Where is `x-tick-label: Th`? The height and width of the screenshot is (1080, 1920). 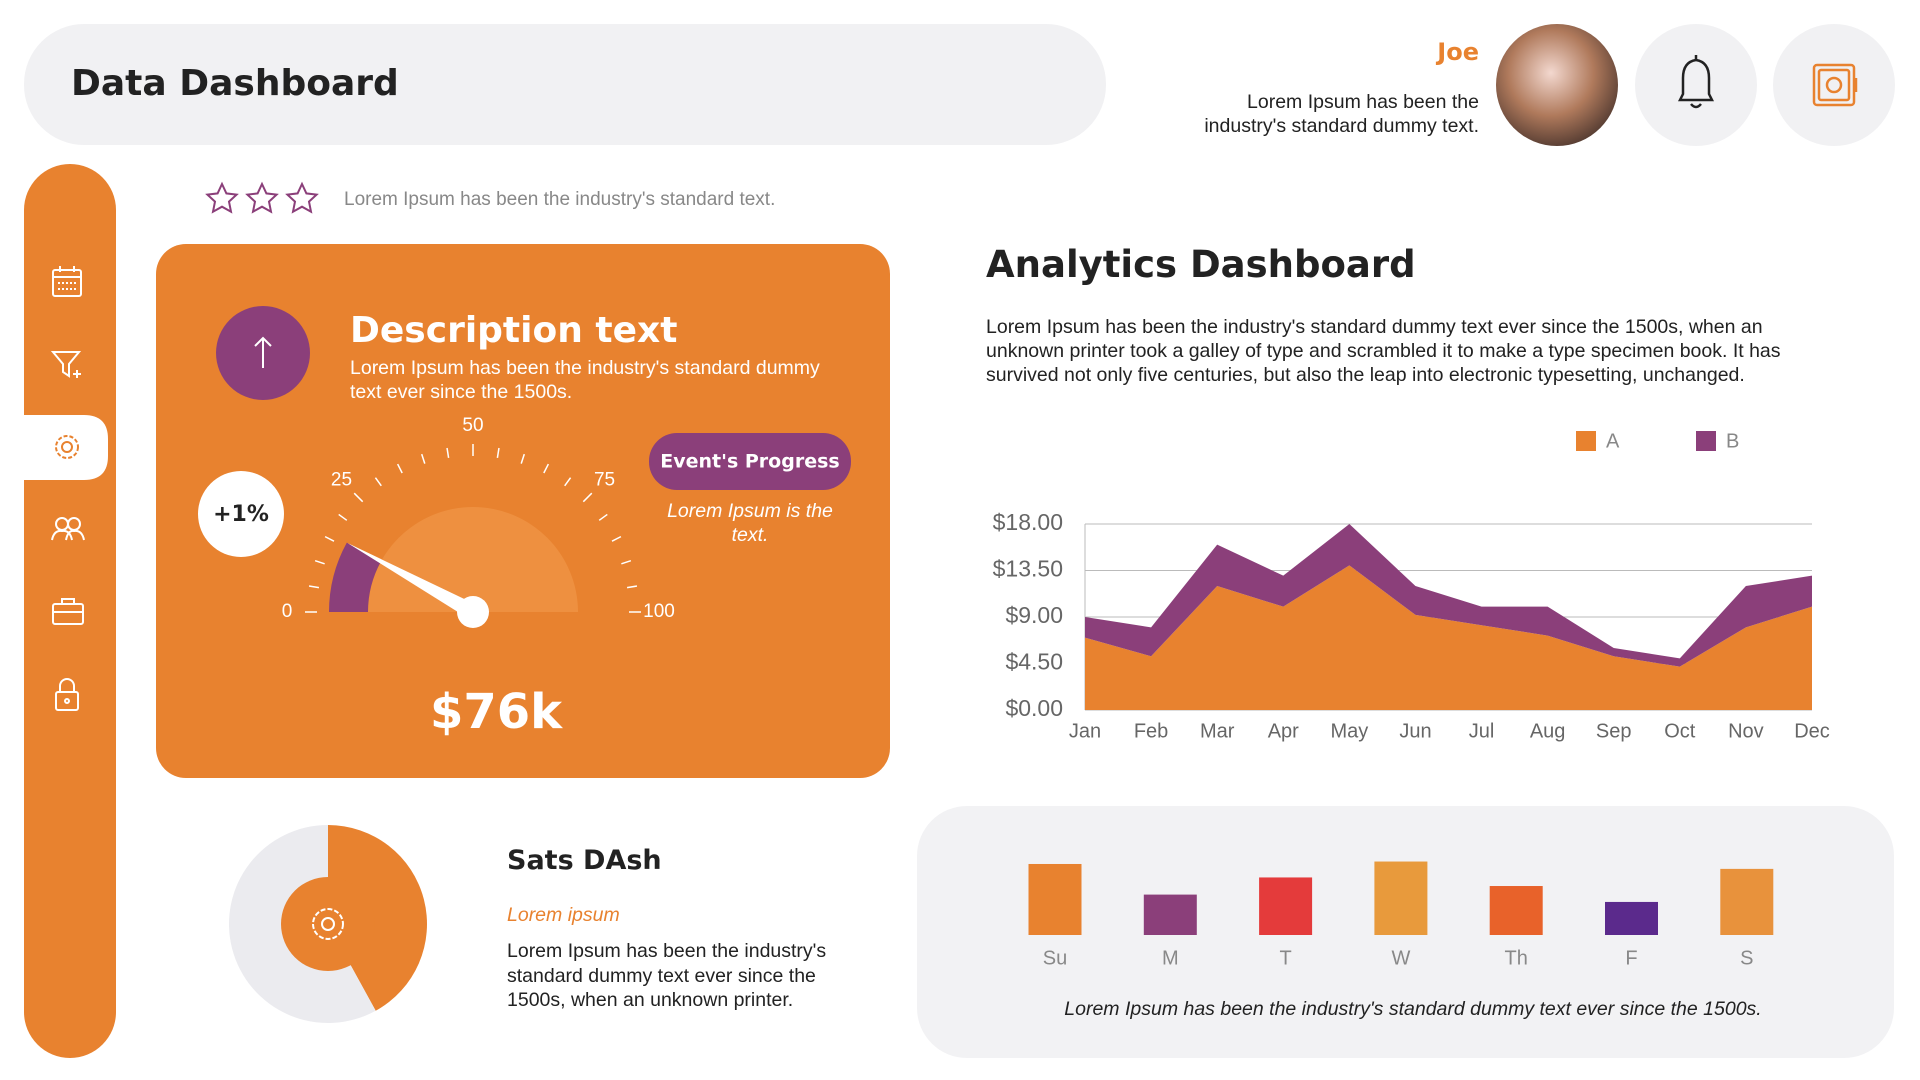
x-tick-label: Th is located at coordinates (1516, 958).